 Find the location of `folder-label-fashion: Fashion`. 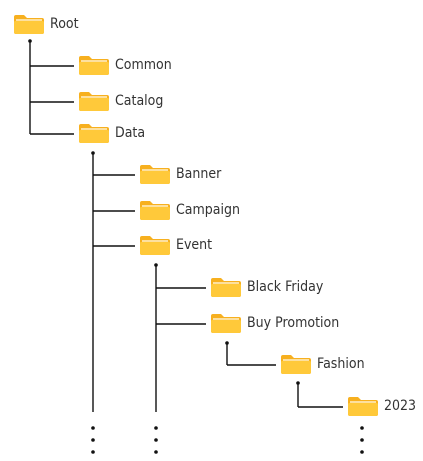

folder-label-fashion: Fashion is located at coordinates (341, 364).